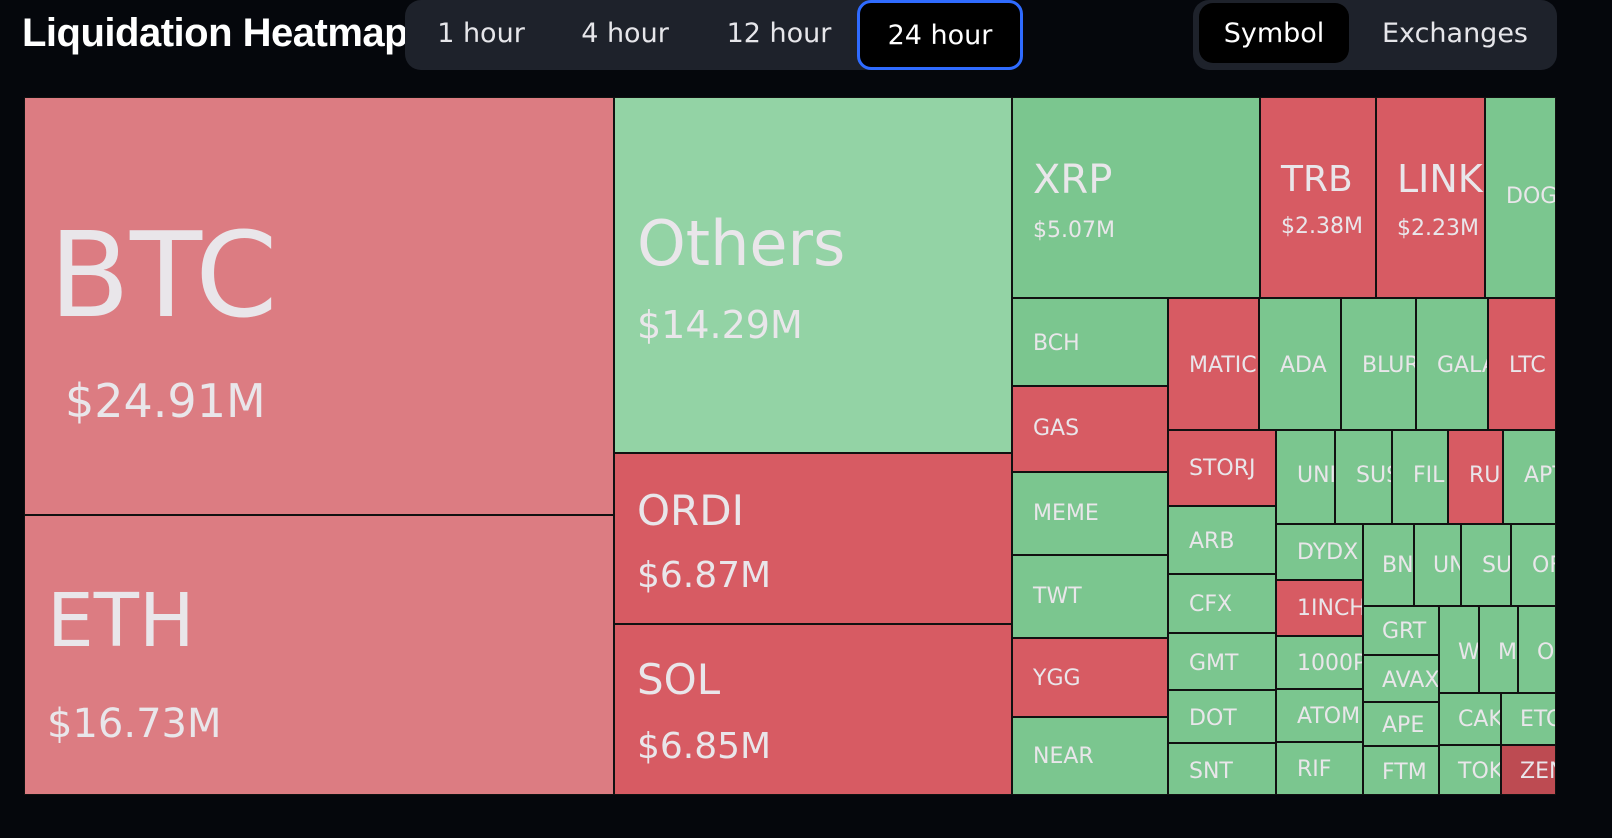 The height and width of the screenshot is (838, 1612). I want to click on tile-symbol: GMT, so click(1214, 663).